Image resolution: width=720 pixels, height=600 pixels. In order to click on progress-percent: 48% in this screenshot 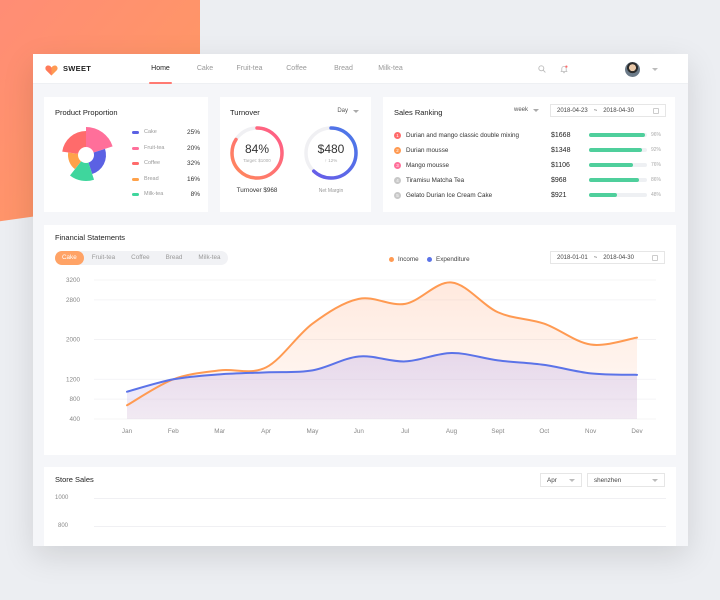, I will do `click(656, 195)`.